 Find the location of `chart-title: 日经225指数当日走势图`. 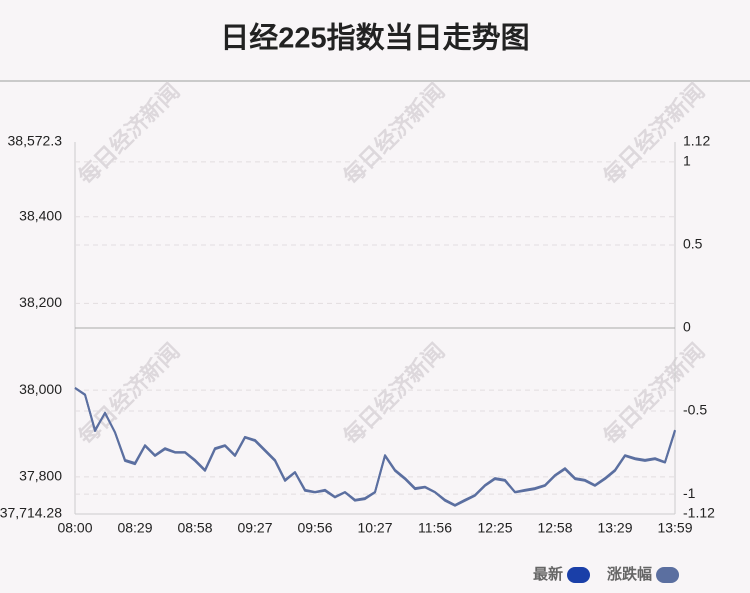

chart-title: 日经225指数当日走势图 is located at coordinates (374, 38).